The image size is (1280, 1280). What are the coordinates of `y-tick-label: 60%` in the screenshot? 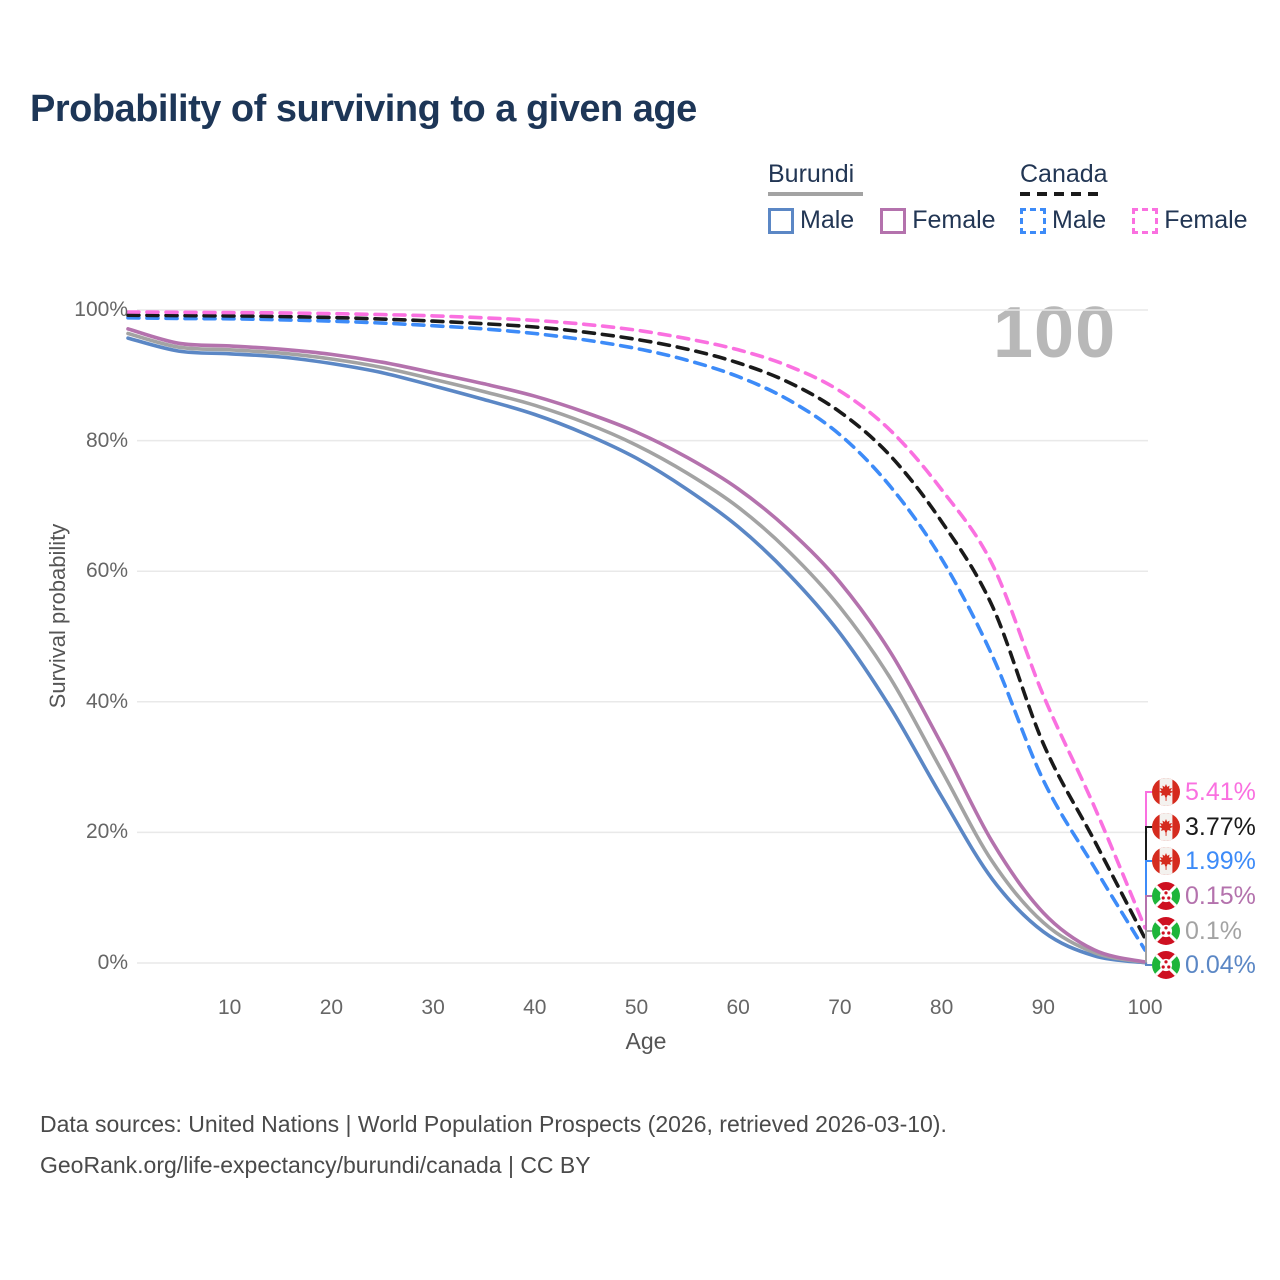 It's located at (106, 571).